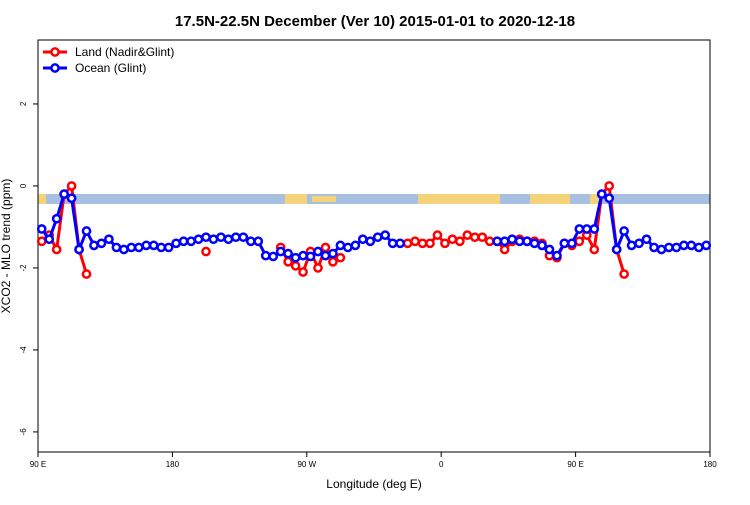  Describe the element at coordinates (373, 484) in the screenshot. I see `x-axis-label: Longitude (deg E)` at that location.